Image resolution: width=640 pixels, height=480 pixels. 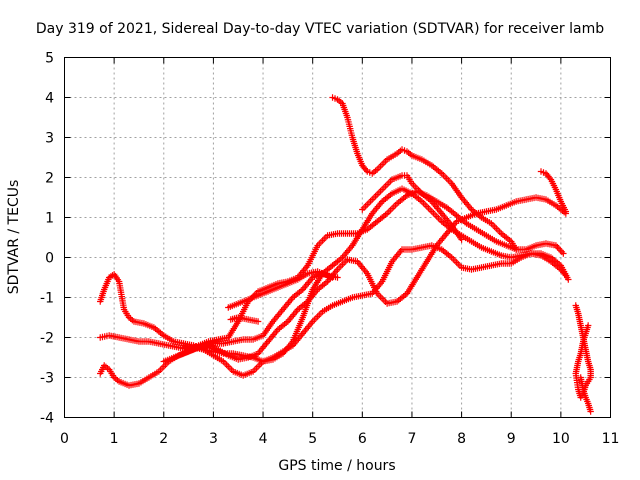 I want to click on x-tick-label: 8, so click(x=461, y=439).